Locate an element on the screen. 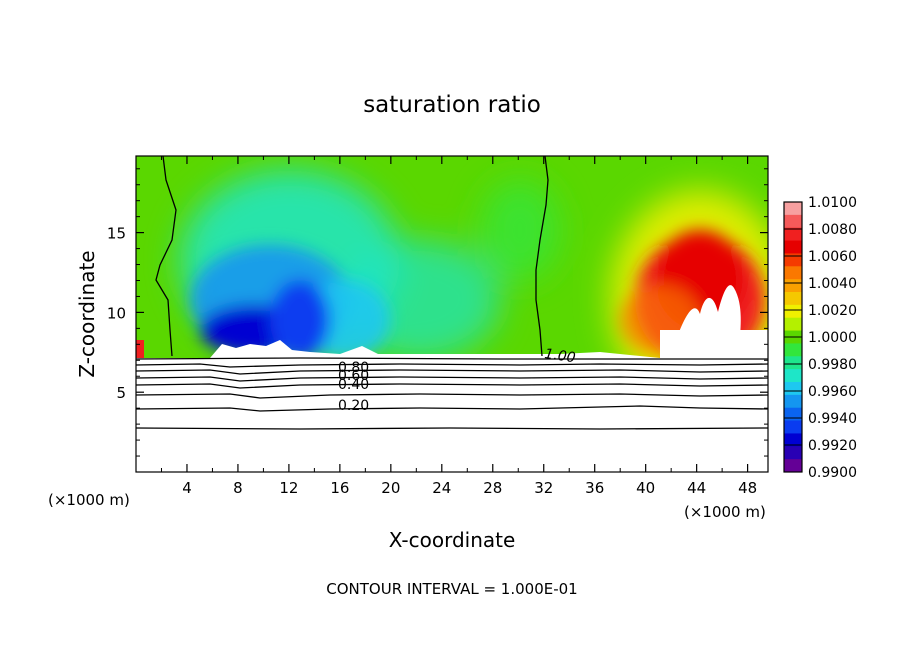  contour-labels: 1.00 0.80 0.60 0.40 0.20 is located at coordinates (457, 380).